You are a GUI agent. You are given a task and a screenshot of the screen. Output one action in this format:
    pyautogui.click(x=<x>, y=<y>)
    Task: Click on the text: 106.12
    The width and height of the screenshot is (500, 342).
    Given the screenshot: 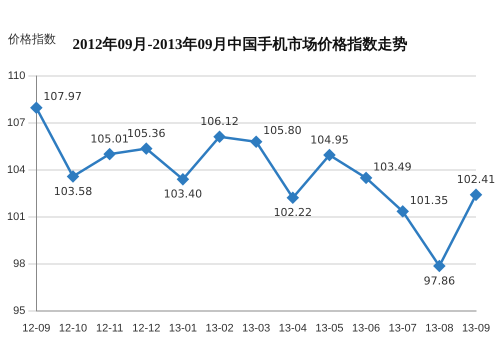 What is the action you would take?
    pyautogui.click(x=219, y=121)
    